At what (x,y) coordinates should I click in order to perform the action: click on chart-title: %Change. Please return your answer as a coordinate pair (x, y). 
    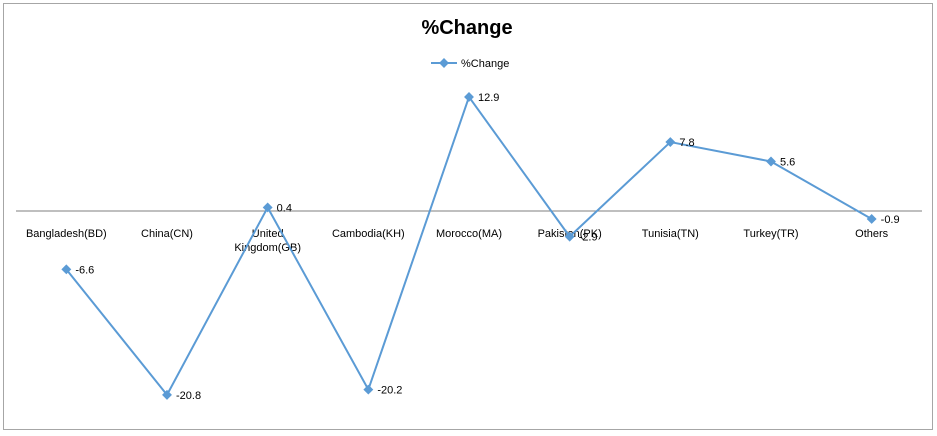
    Looking at the image, I should click on (466, 28).